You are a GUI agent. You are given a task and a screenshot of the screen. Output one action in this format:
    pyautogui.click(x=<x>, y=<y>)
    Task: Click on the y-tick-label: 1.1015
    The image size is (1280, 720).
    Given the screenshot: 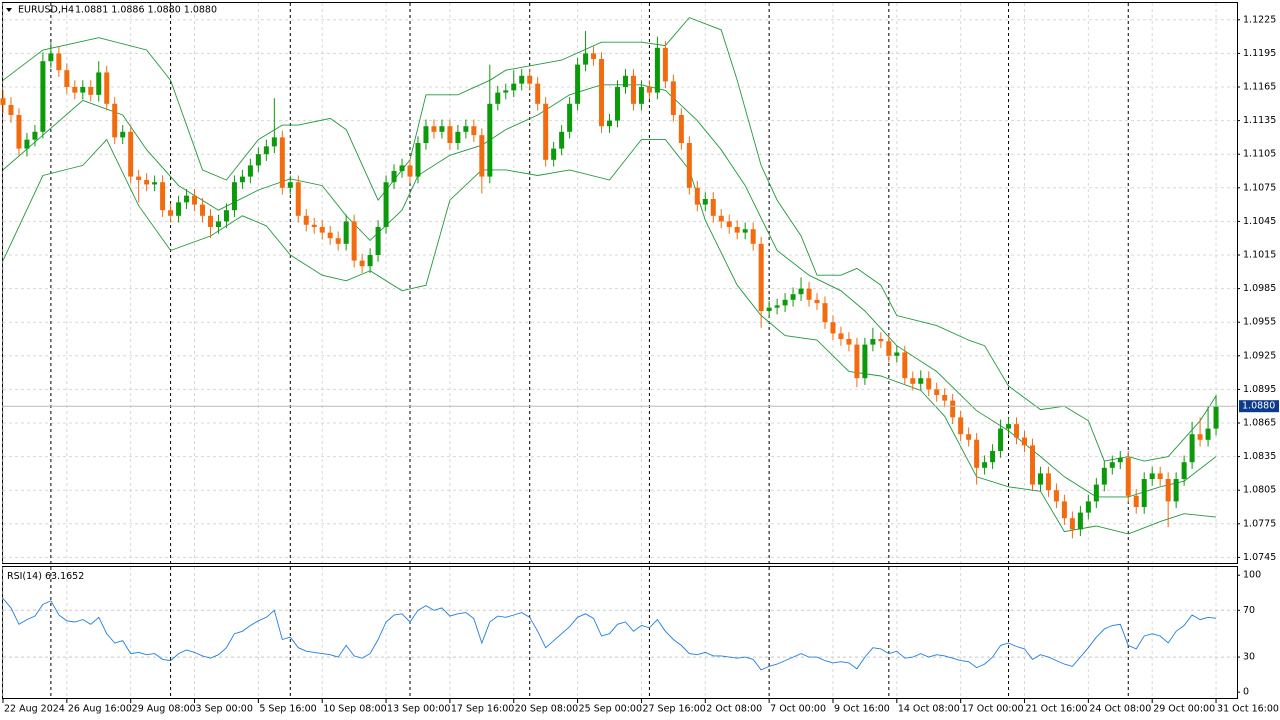 What is the action you would take?
    pyautogui.click(x=1259, y=255)
    